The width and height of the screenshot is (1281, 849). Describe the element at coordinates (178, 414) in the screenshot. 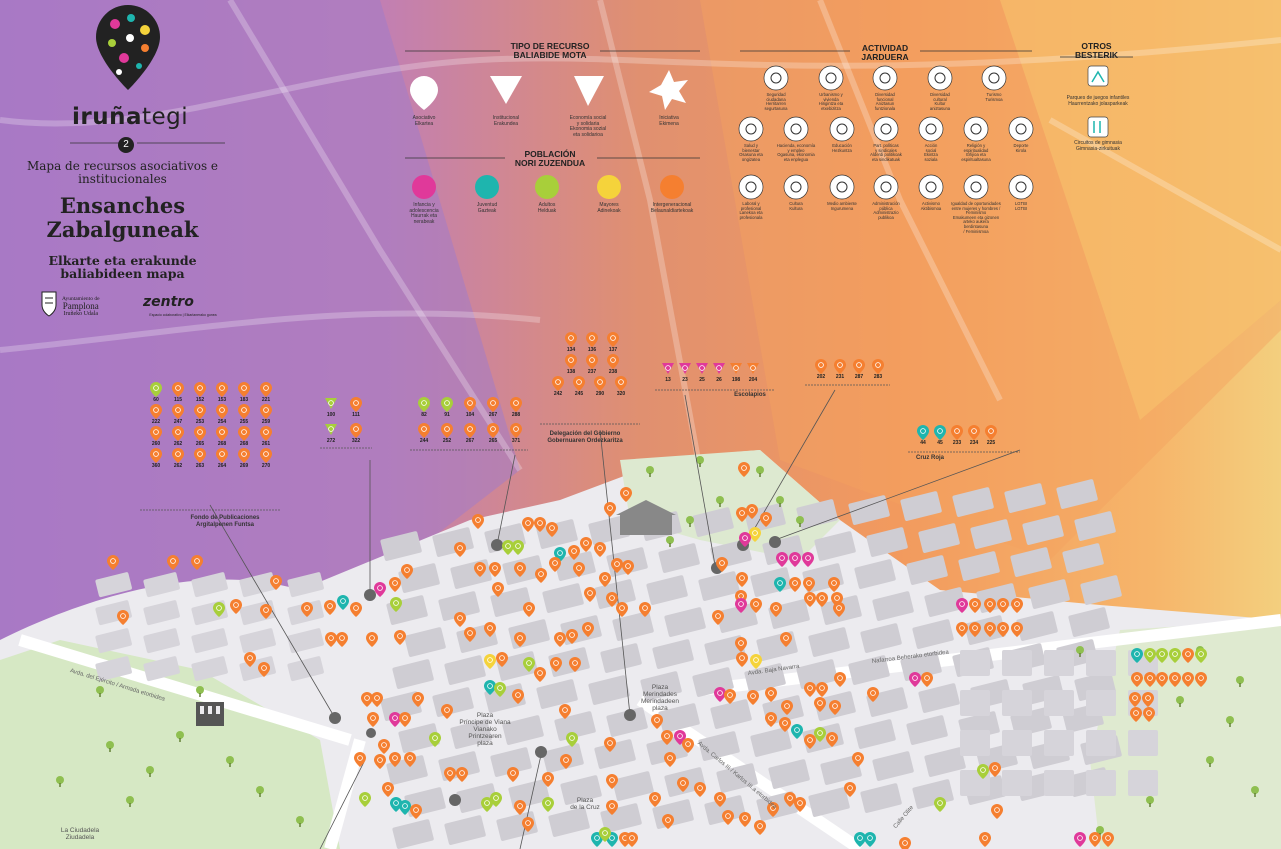

I see `resource-pin: 247` at that location.